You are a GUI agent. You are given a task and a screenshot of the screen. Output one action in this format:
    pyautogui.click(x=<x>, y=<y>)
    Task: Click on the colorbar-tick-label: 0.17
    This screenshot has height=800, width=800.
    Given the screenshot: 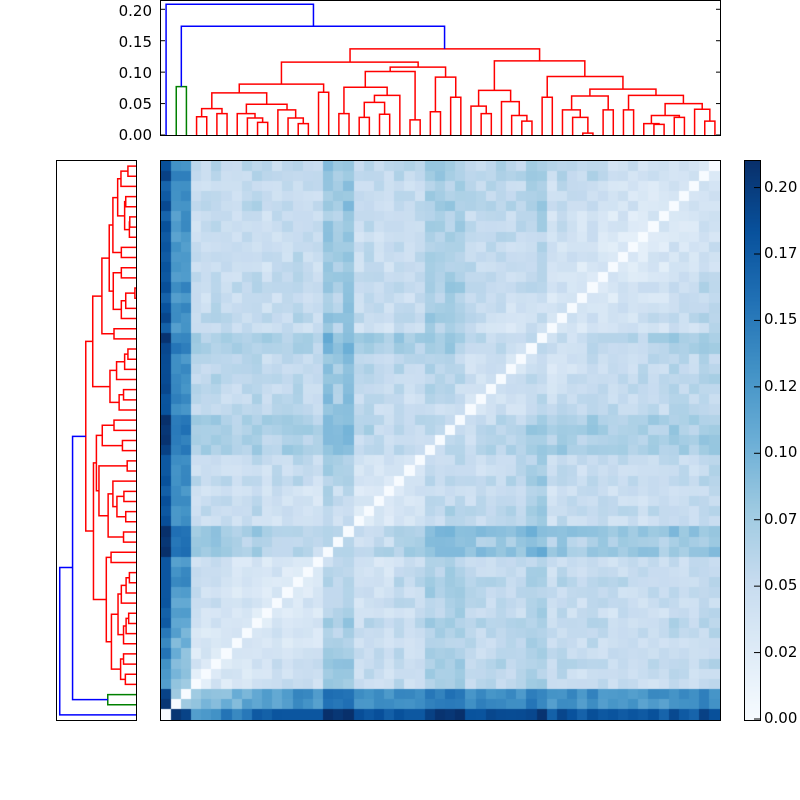 What is the action you would take?
    pyautogui.click(x=781, y=253)
    